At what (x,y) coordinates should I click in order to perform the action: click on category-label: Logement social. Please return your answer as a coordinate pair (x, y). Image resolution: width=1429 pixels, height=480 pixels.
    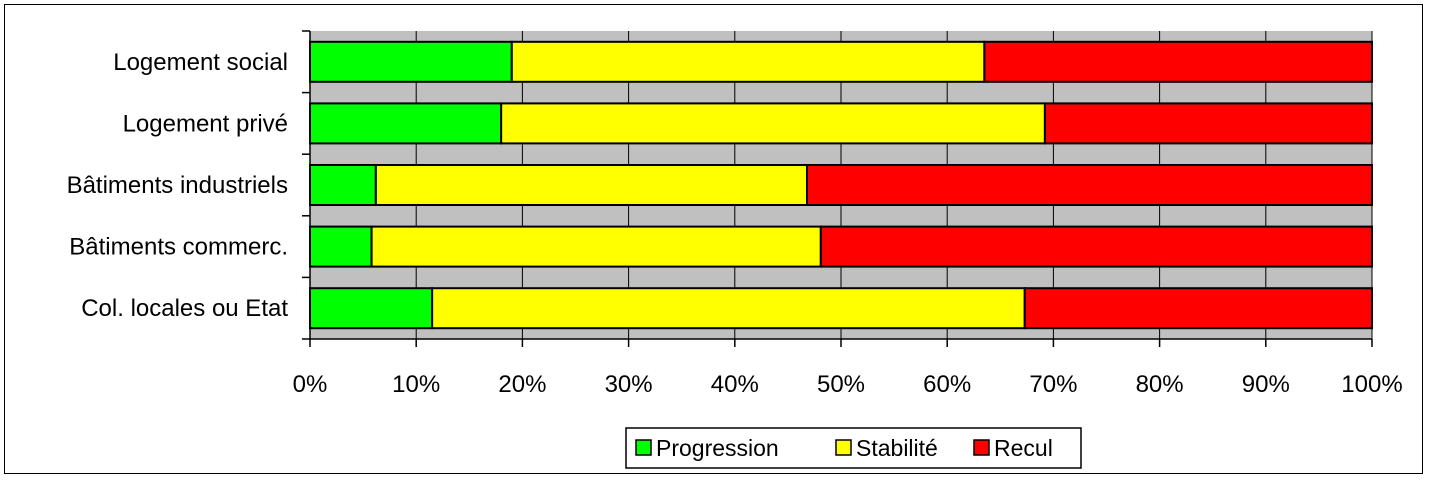
    Looking at the image, I should click on (200, 62).